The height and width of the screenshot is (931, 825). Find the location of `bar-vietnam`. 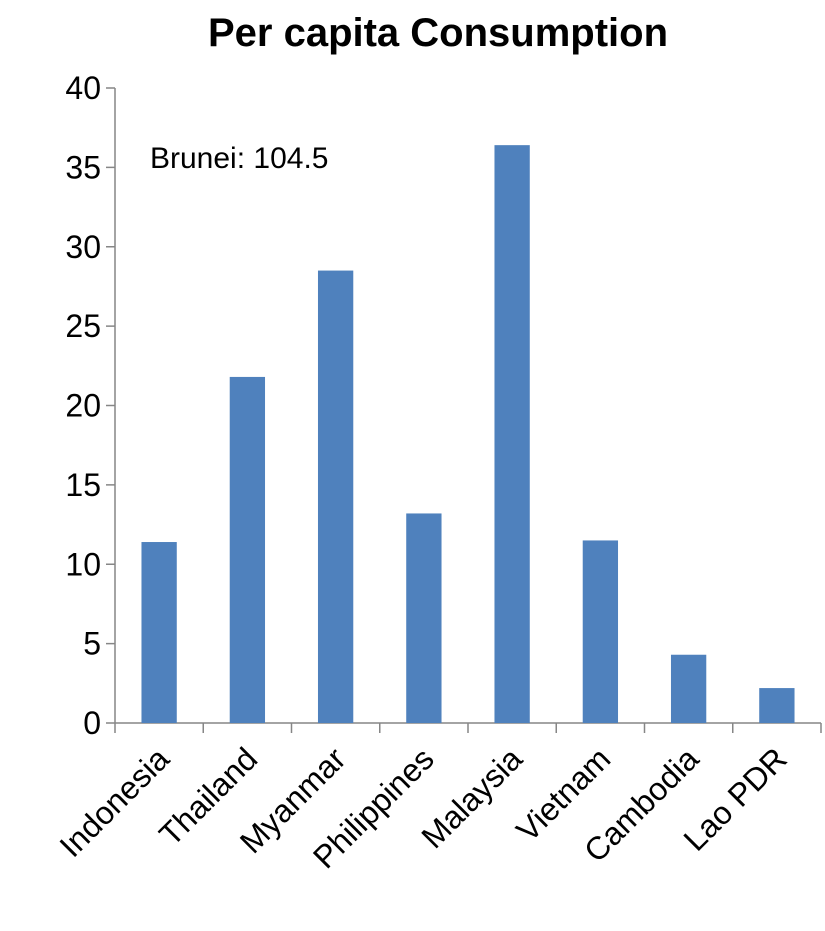

bar-vietnam is located at coordinates (600, 631).